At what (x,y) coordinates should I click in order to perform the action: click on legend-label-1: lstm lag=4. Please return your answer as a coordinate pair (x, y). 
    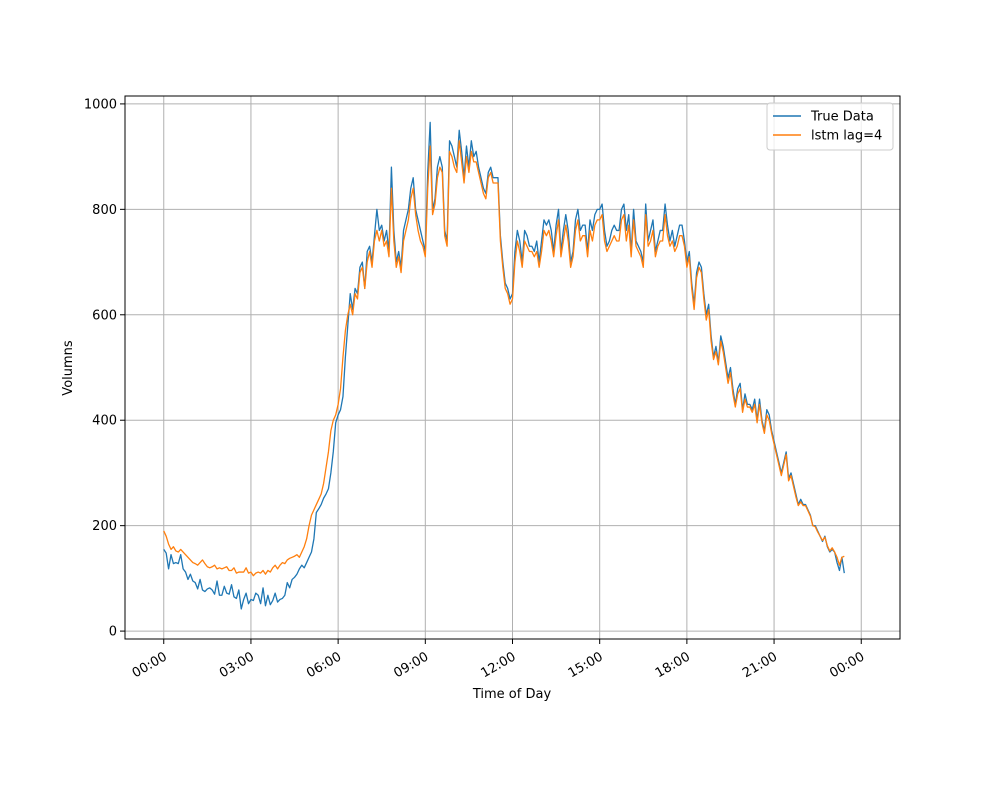
    Looking at the image, I should click on (846, 136).